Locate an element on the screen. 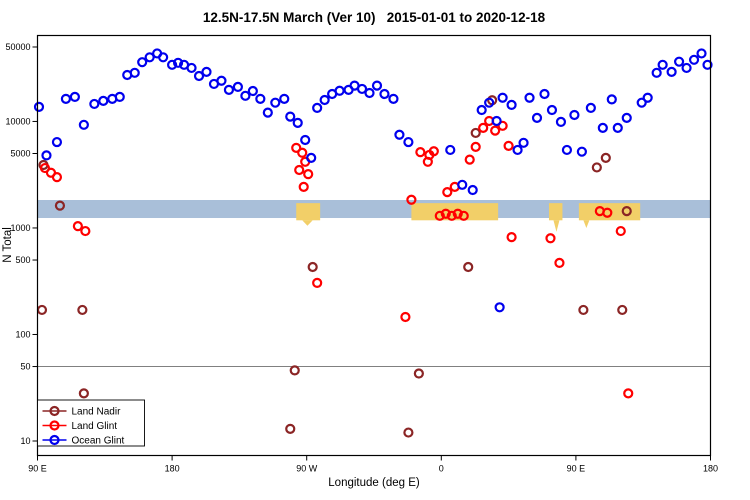  y-tick-label: 500 is located at coordinates (22, 260).